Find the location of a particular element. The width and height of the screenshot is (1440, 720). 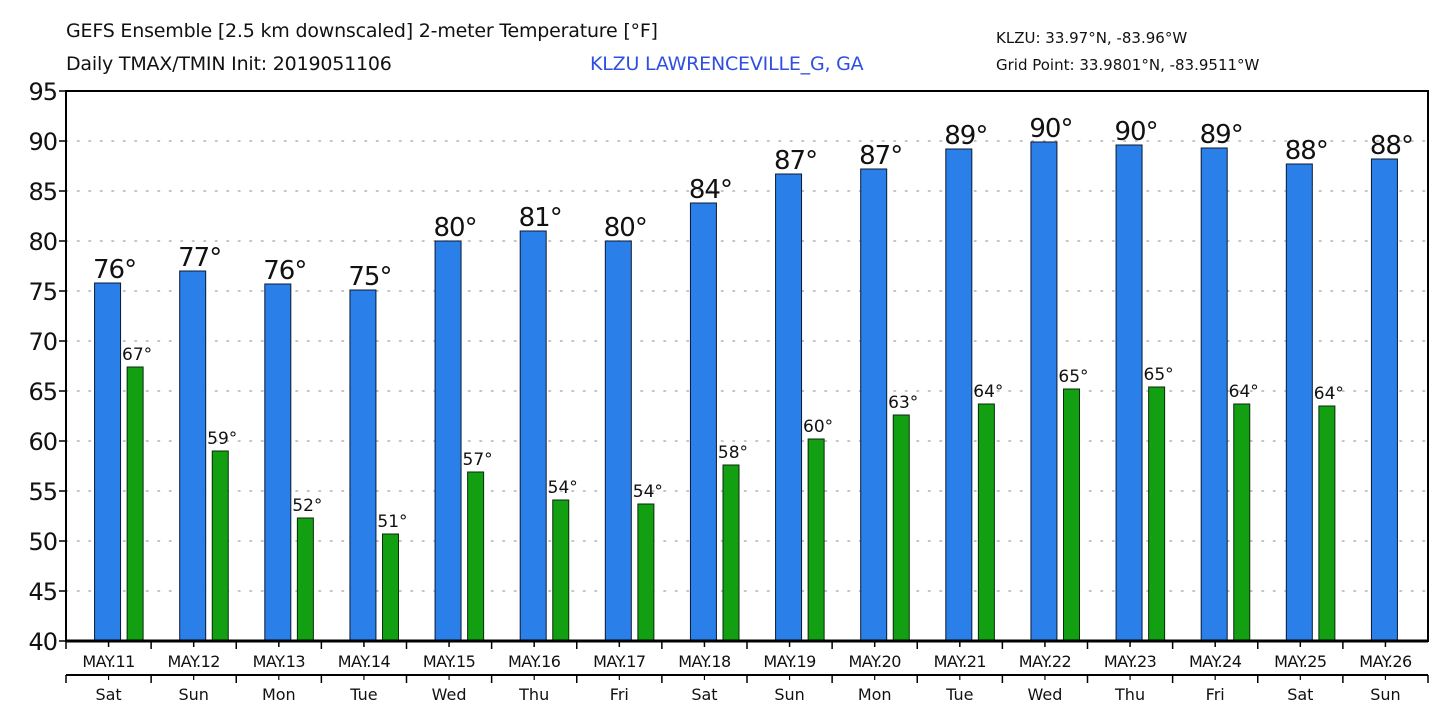

y-tick-label: 55 is located at coordinates (42, 492).